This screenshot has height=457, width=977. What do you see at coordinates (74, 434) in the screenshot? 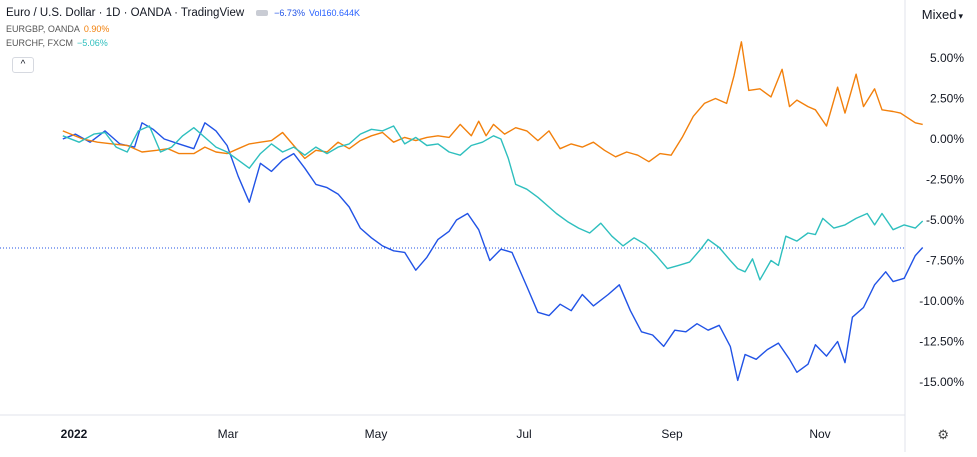
I see `x-tick-label: 2022` at bounding box center [74, 434].